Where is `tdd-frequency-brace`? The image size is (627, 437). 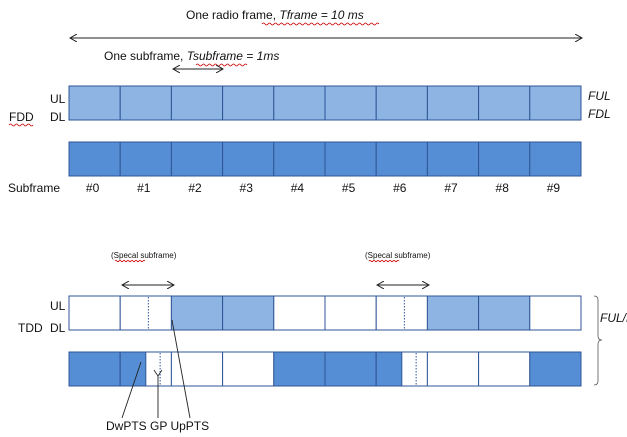 tdd-frequency-brace is located at coordinates (598, 340).